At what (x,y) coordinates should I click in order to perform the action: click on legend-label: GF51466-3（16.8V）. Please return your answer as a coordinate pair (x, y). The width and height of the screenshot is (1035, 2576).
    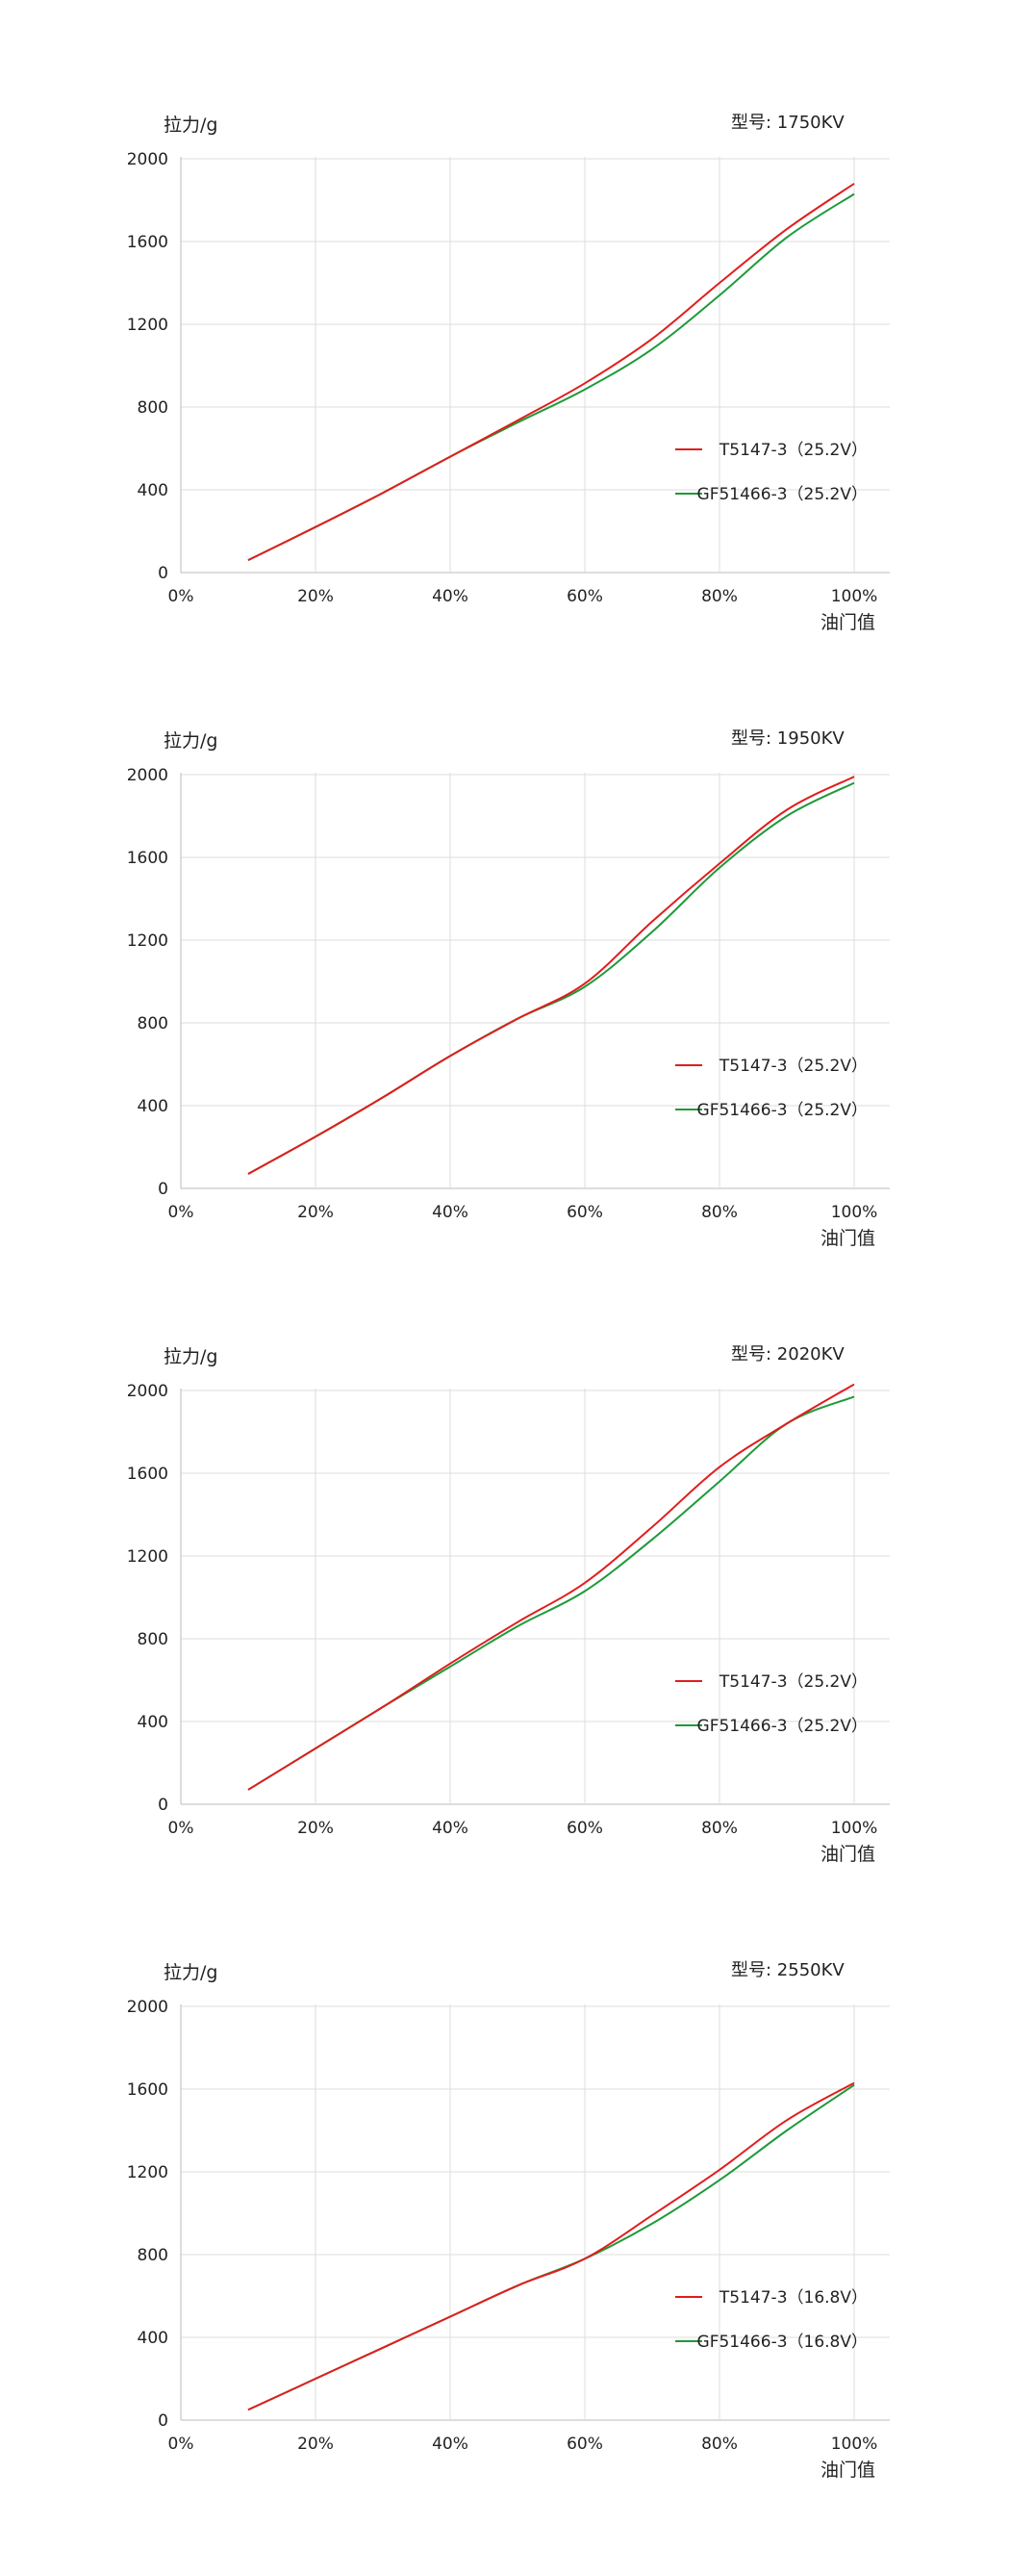
    Looking at the image, I should click on (782, 2342).